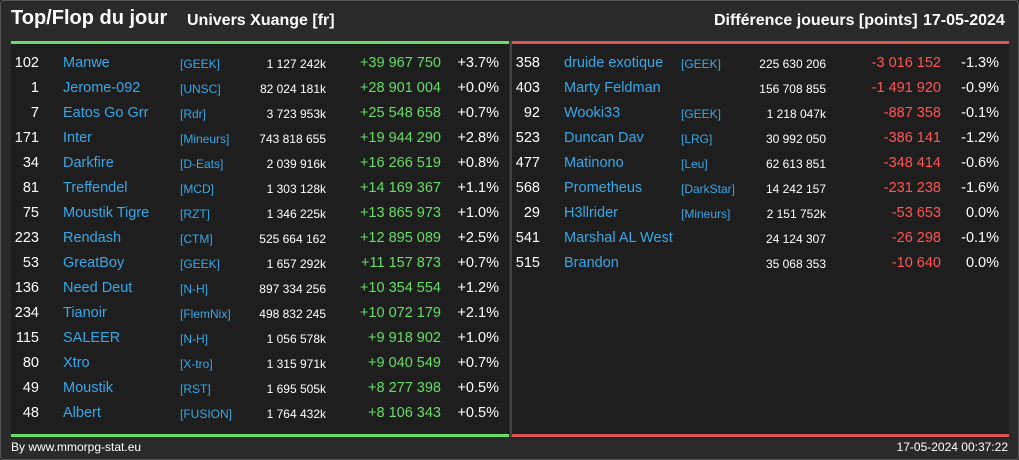  What do you see at coordinates (708, 189) in the screenshot?
I see `alliance-tag-link: [DarkStar]` at bounding box center [708, 189].